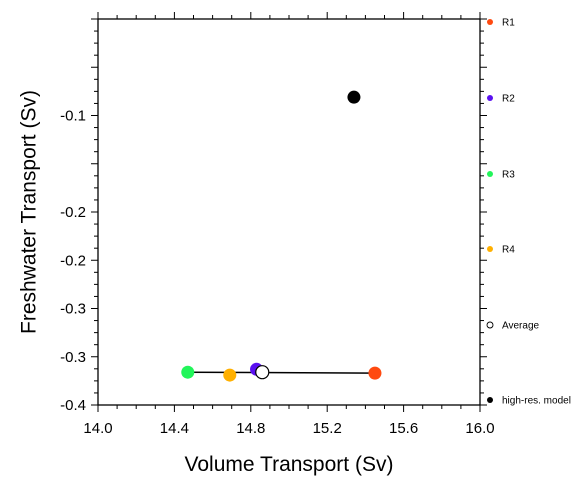  Describe the element at coordinates (174, 428) in the screenshot. I see `x-tick-label: 14.4` at that location.